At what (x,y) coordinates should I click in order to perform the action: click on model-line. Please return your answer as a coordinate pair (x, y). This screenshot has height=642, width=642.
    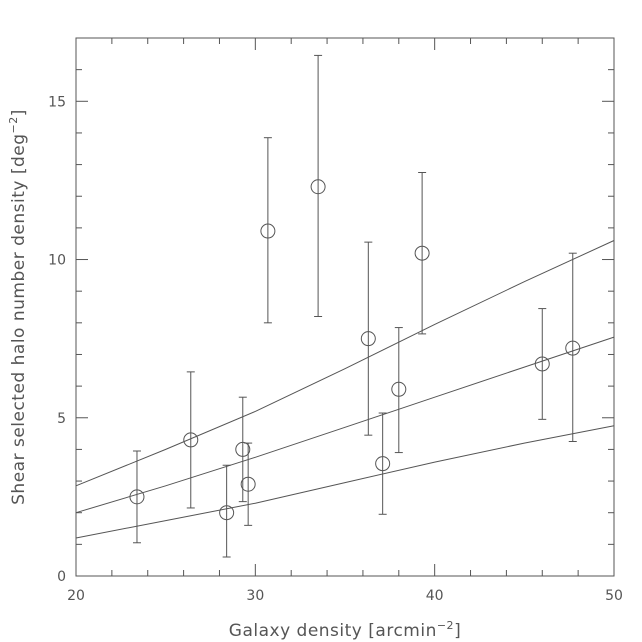
    Looking at the image, I should click on (345, 482).